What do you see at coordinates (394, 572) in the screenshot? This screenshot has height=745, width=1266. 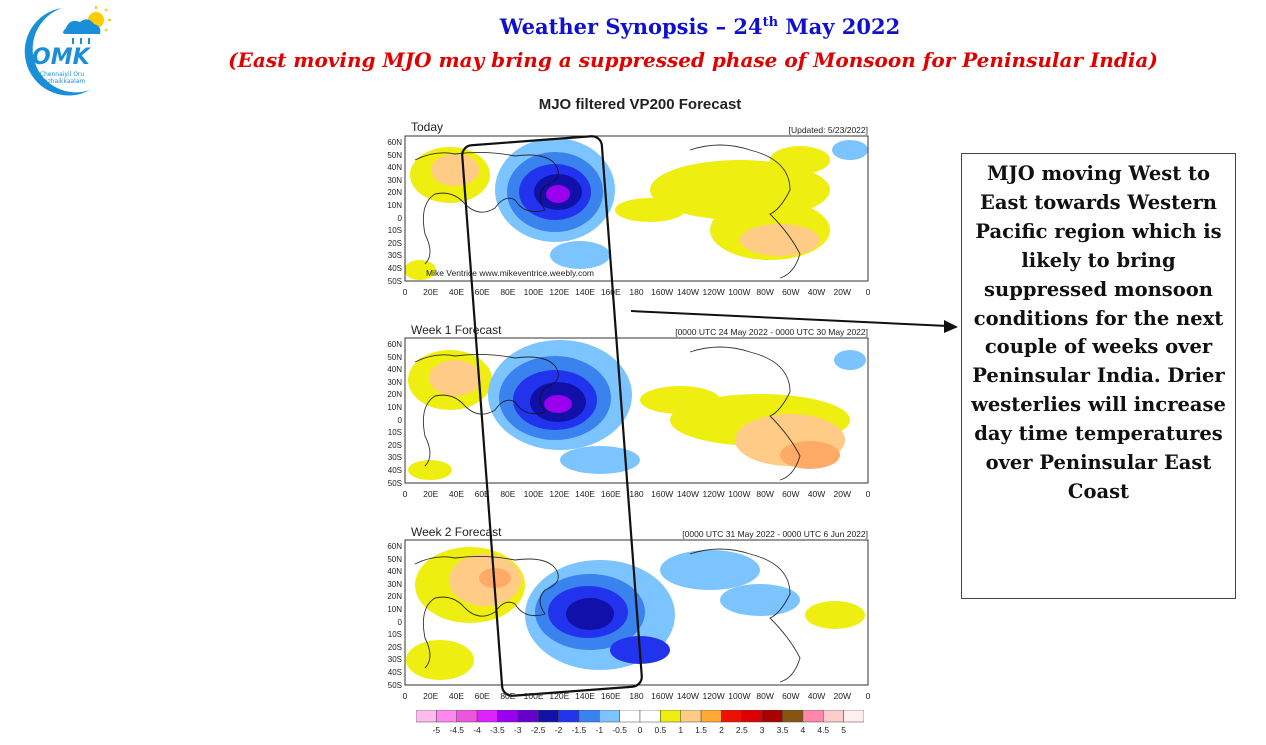 I see `lat-label: 40N` at bounding box center [394, 572].